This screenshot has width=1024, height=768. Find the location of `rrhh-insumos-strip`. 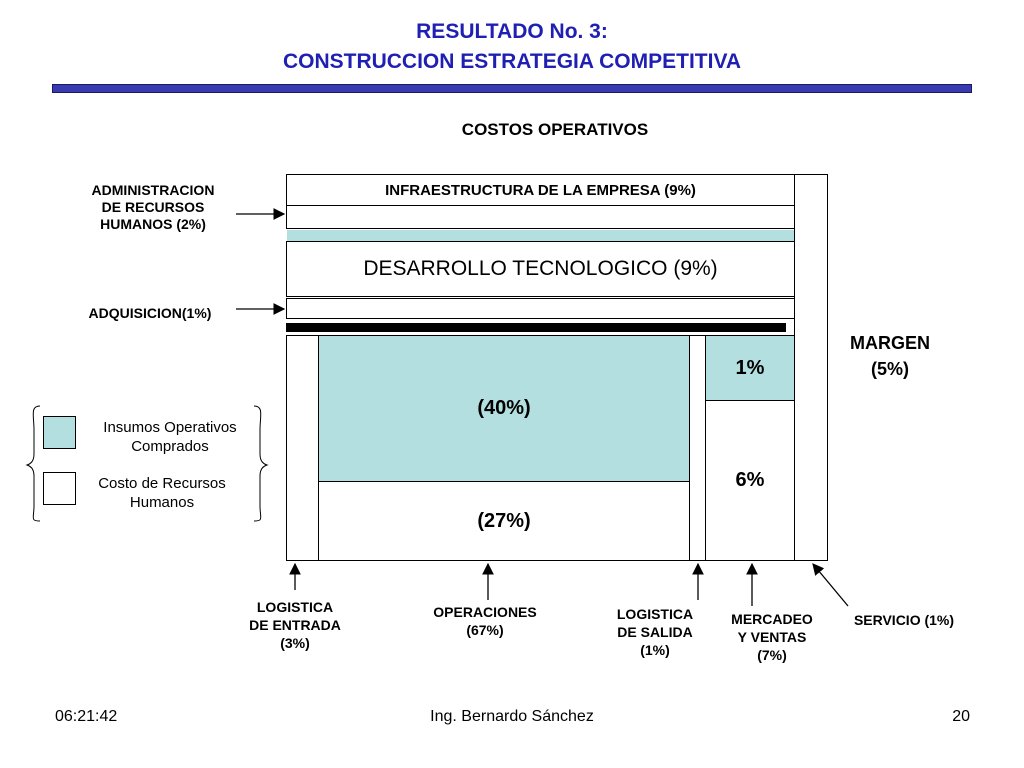

rrhh-insumos-strip is located at coordinates (540, 235).